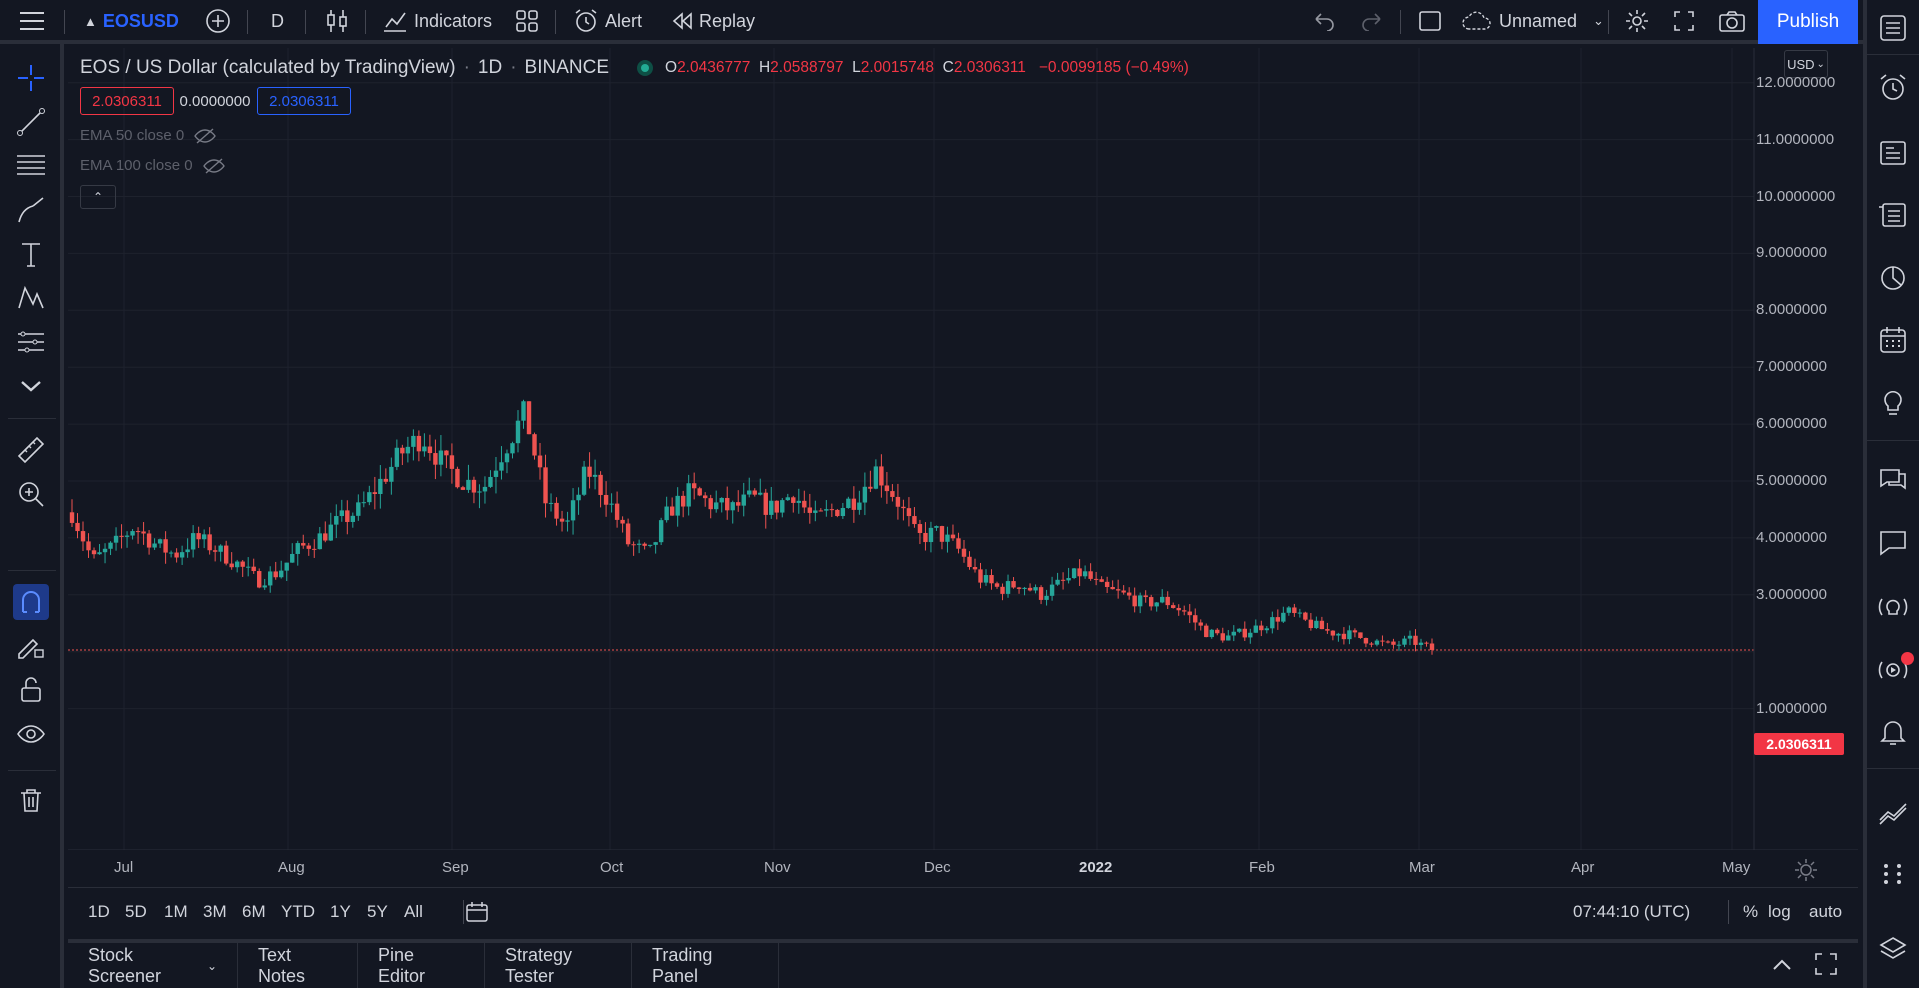 The image size is (1919, 988). I want to click on snapshot-button, so click(1732, 21).